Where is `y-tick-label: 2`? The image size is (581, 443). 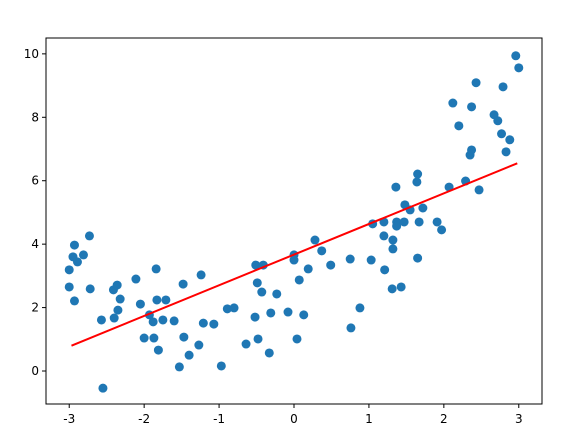
y-tick-label: 2 is located at coordinates (35, 308).